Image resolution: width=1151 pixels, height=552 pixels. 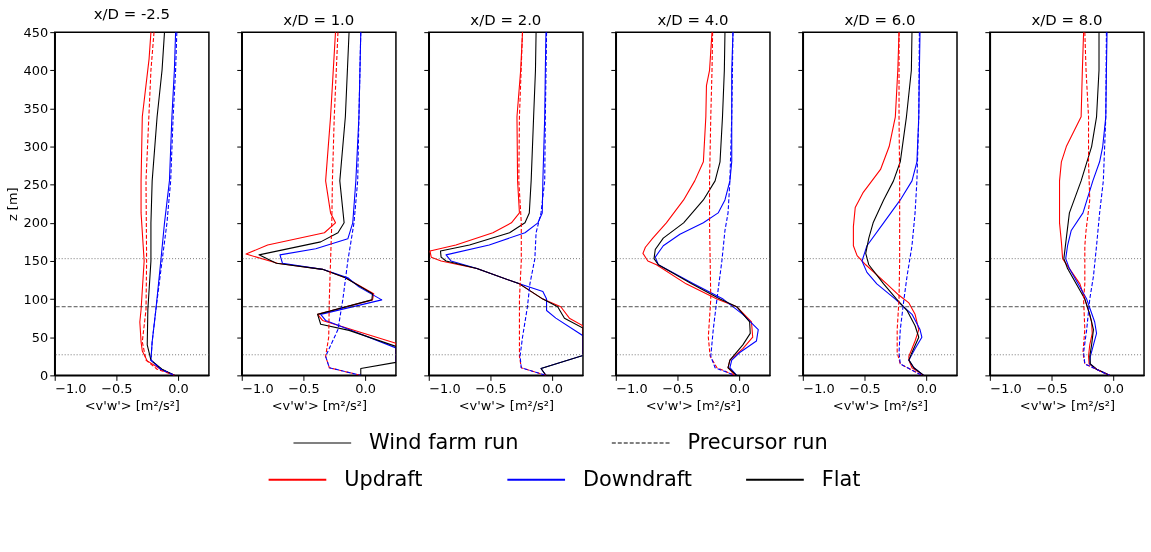 I want to click on chart-title: x/D = 1.0, so click(x=319, y=19).